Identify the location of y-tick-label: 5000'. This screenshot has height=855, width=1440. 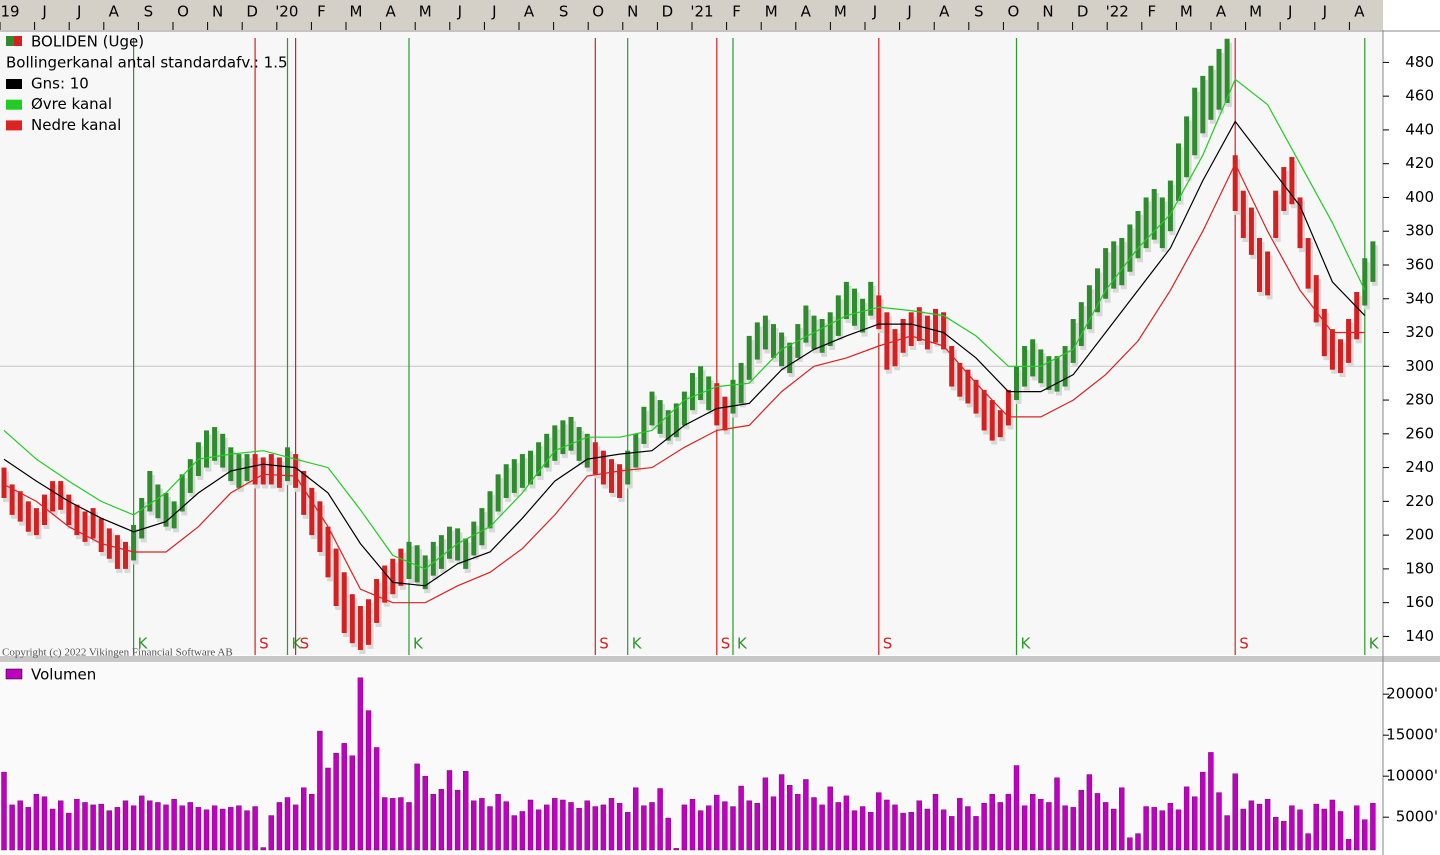
(1417, 817).